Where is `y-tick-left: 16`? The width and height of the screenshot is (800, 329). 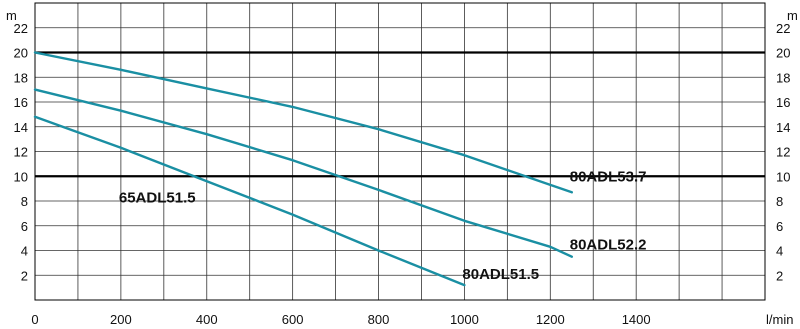
y-tick-left: 16 is located at coordinates (21, 102).